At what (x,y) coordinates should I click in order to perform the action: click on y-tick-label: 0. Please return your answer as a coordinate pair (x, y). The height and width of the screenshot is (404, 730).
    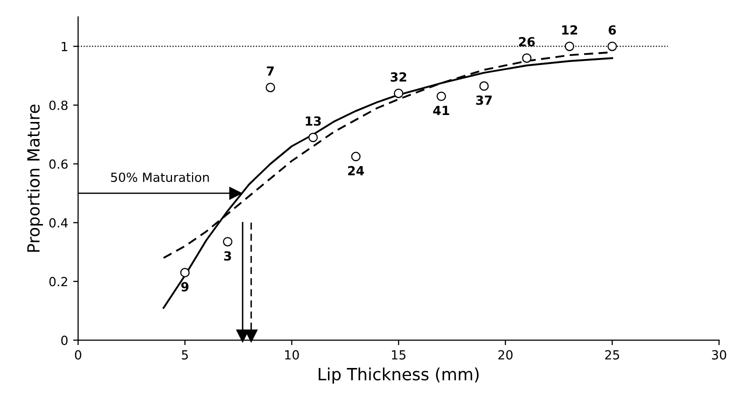
    Looking at the image, I should click on (64, 341).